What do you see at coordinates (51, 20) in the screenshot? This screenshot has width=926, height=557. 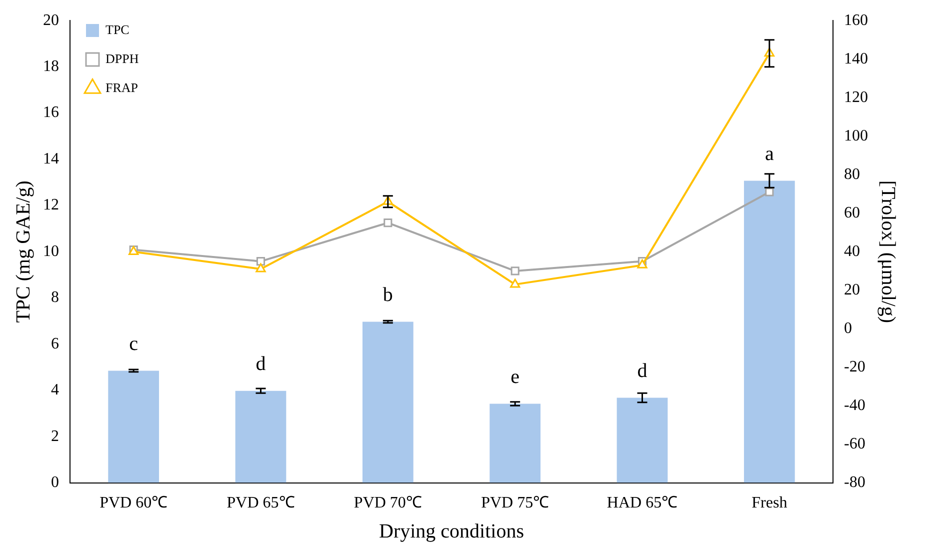 I see `y-tick-label: 20` at bounding box center [51, 20].